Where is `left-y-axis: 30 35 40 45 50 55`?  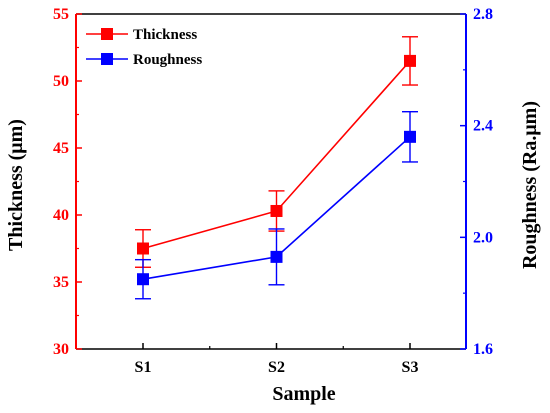
left-y-axis: 30 35 40 45 50 55 is located at coordinates (67, 182).